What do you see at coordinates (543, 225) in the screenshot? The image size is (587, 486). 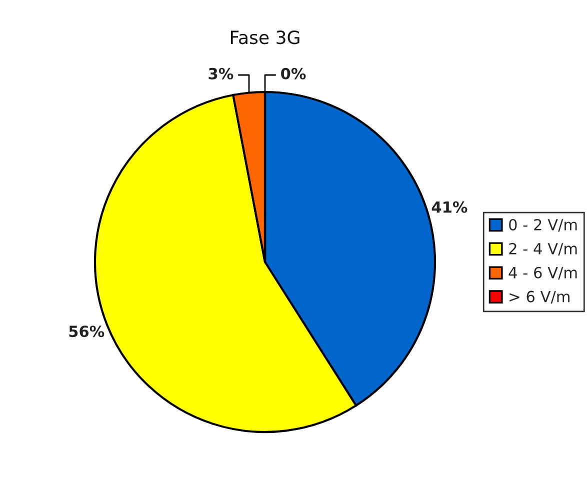 I see `legend-label: 0 - 2 V/m` at bounding box center [543, 225].